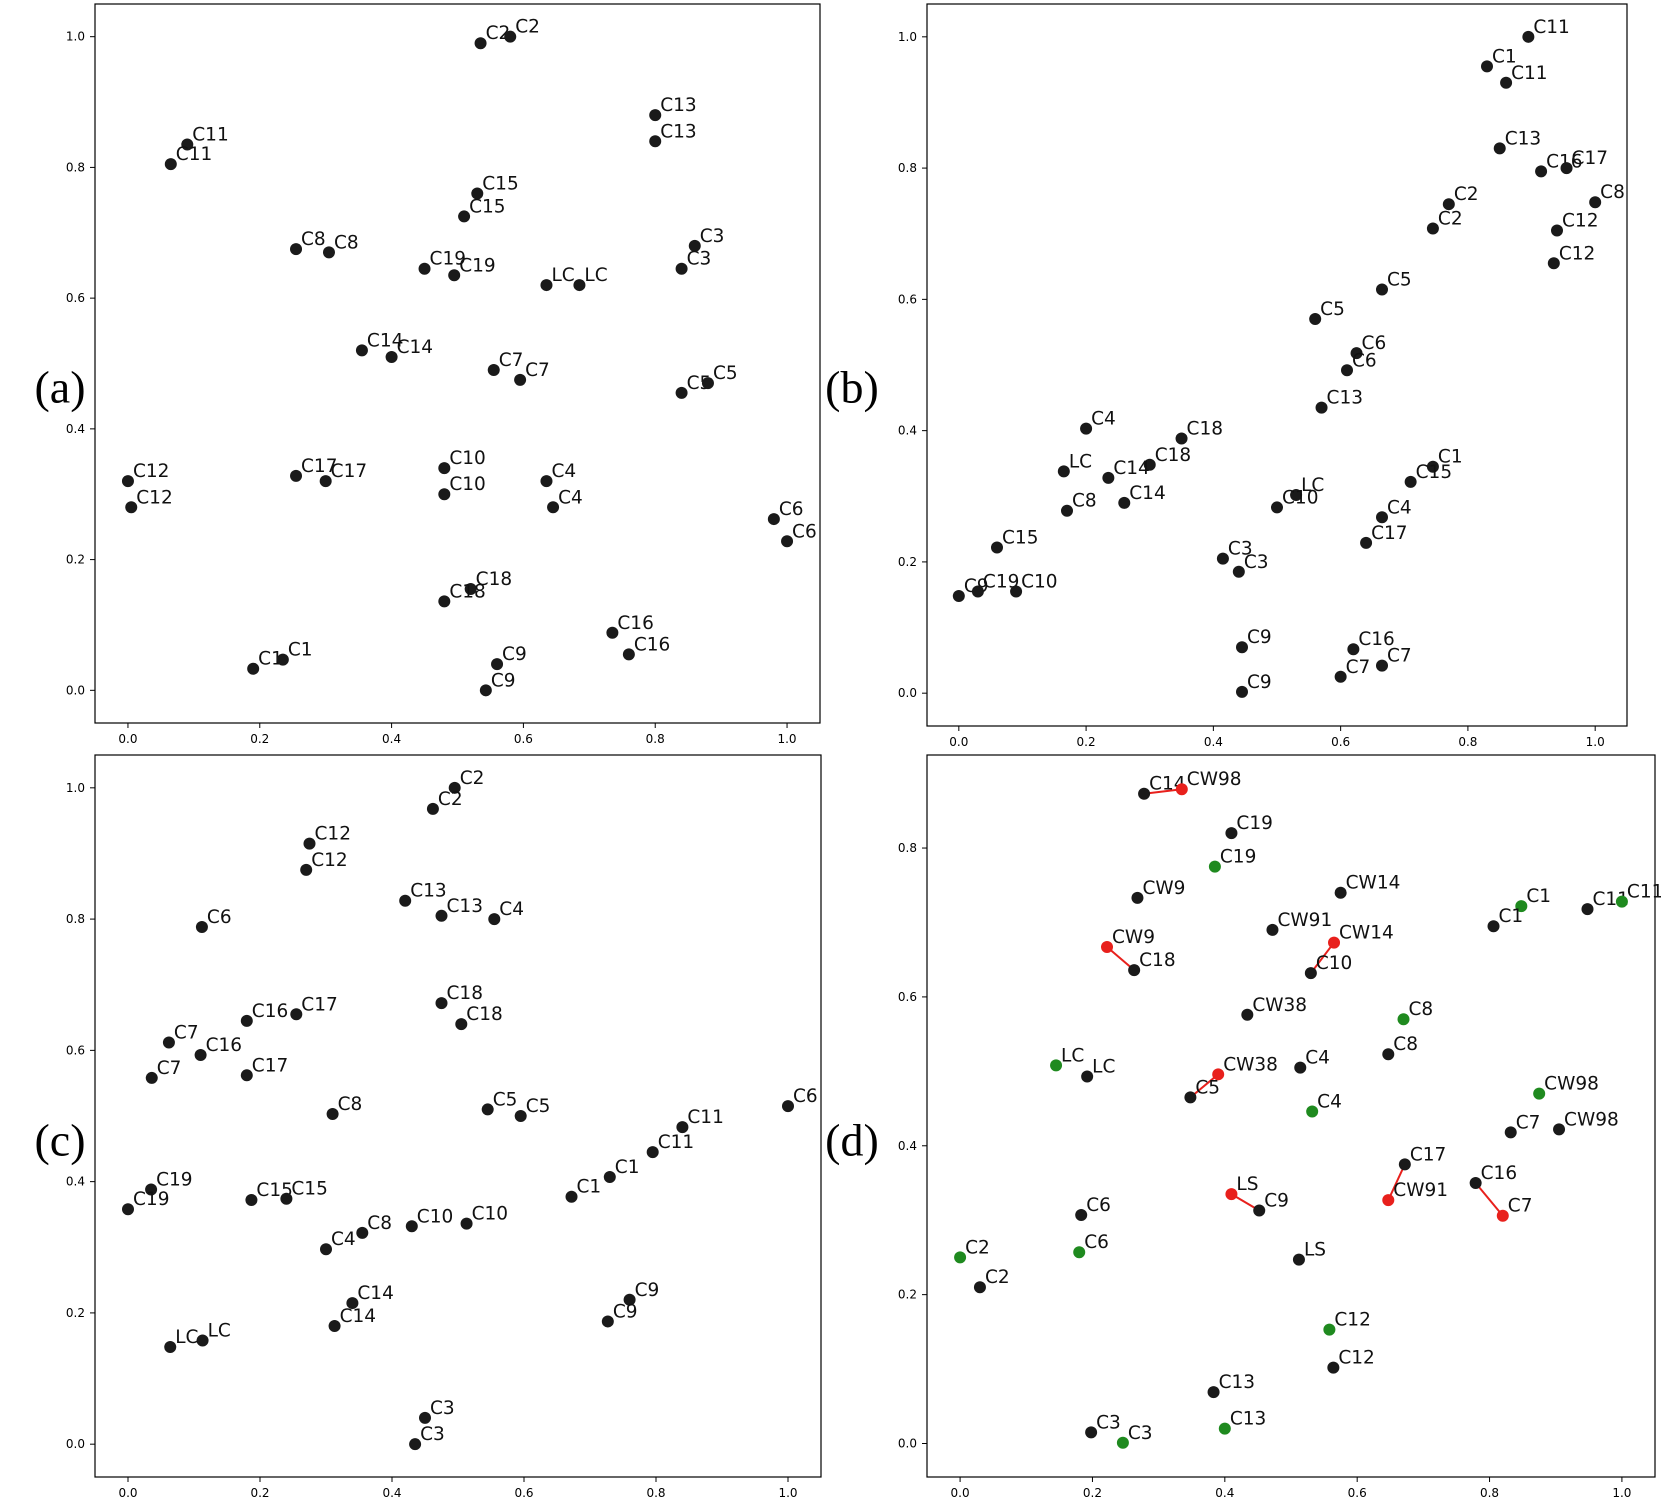 This screenshot has width=1661, height=1502. What do you see at coordinates (186, 1032) in the screenshot?
I see `point-label: C7` at bounding box center [186, 1032].